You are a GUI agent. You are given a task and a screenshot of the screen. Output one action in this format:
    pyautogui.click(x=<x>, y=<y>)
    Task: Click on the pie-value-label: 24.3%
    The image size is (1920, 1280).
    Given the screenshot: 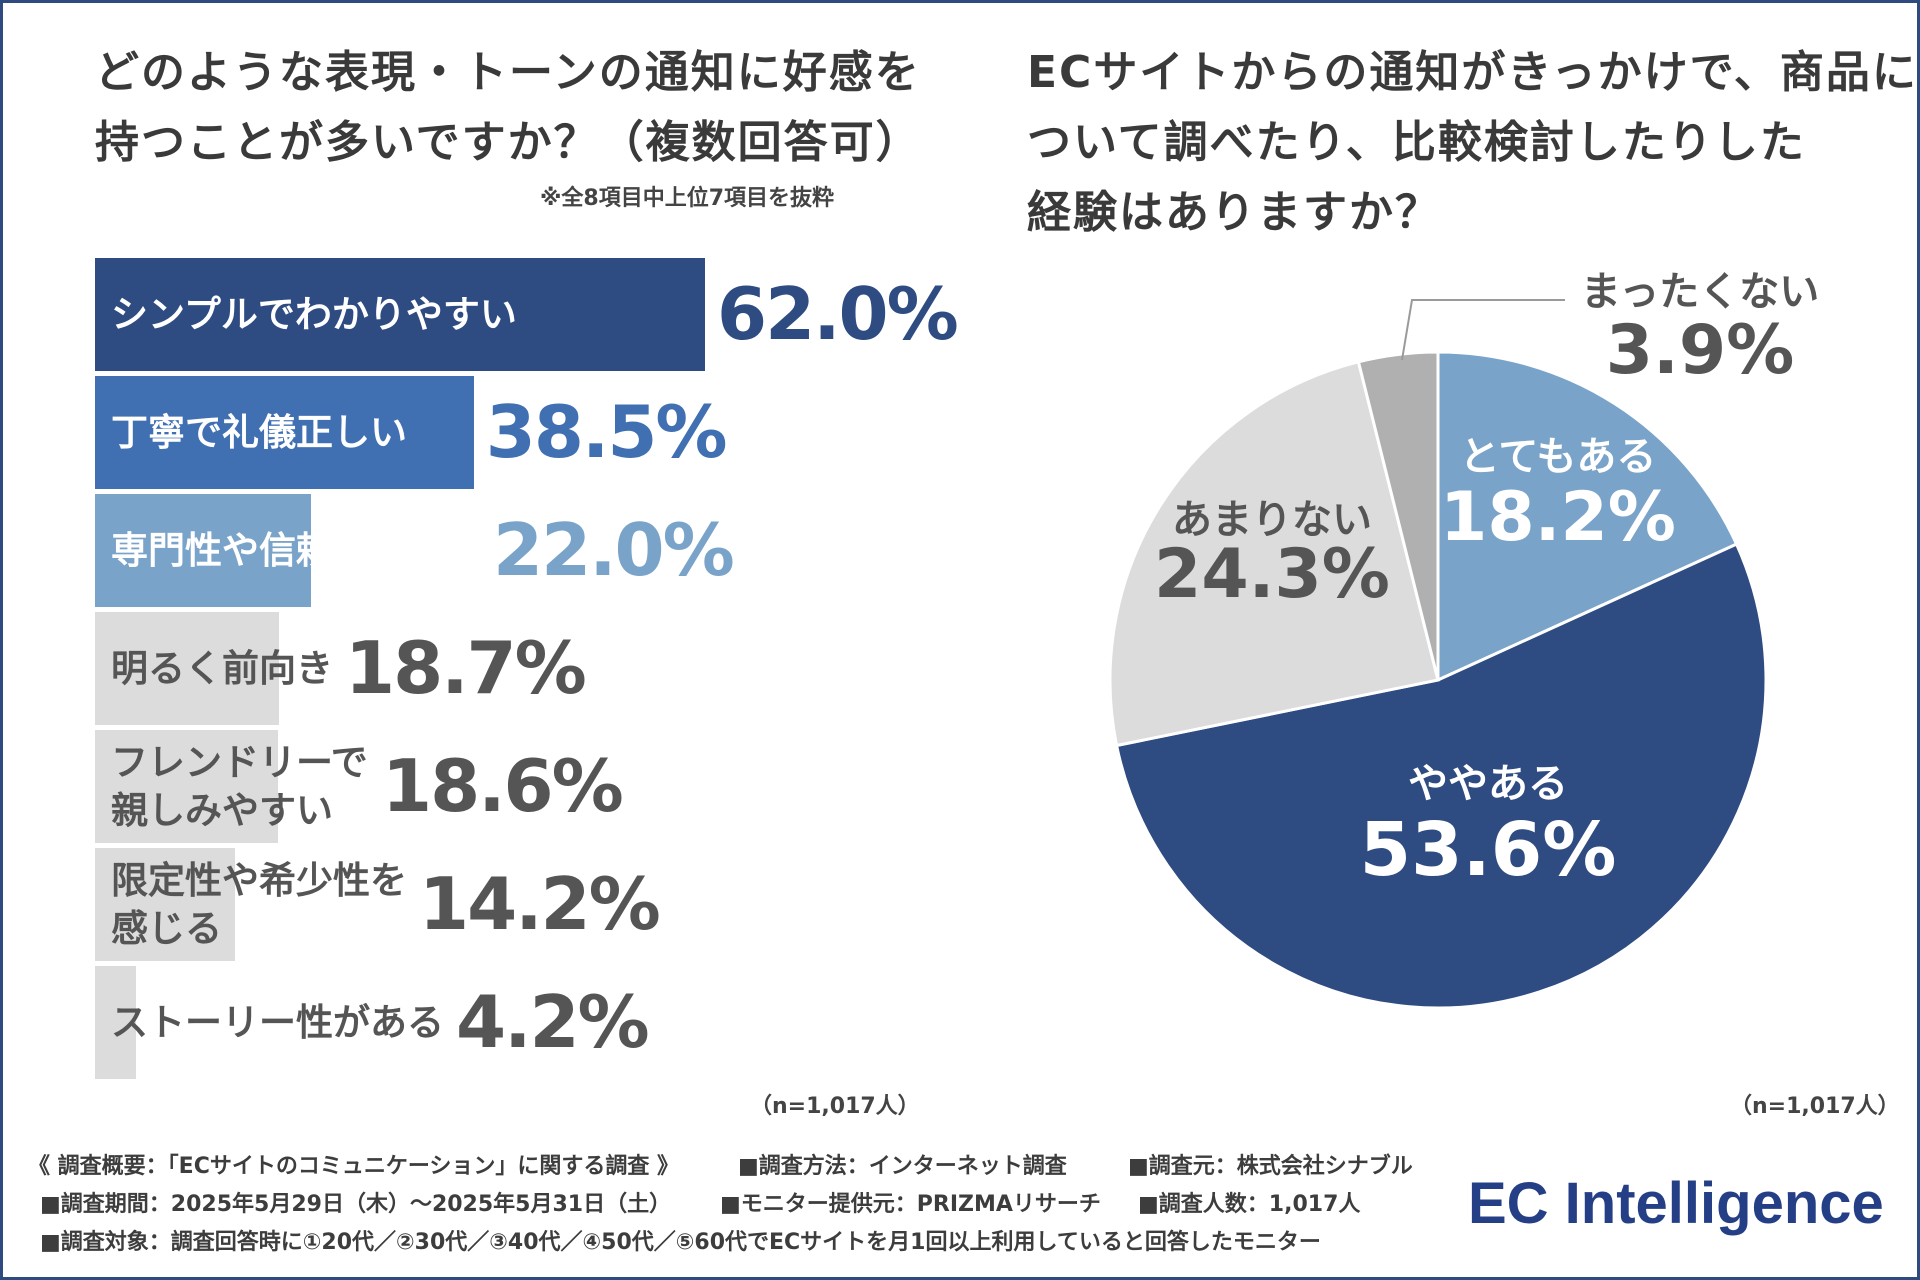 What is the action you would take?
    pyautogui.click(x=1272, y=574)
    